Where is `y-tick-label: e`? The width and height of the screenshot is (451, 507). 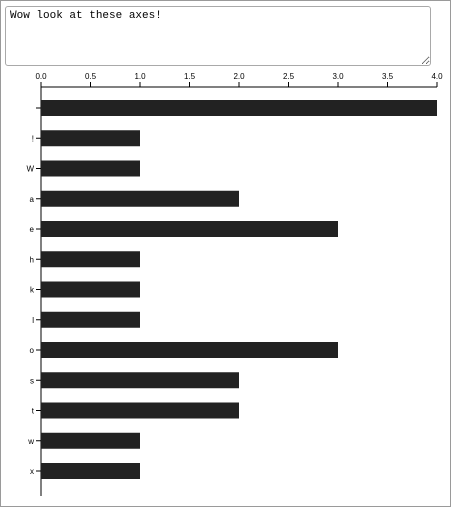 y-tick-label: e is located at coordinates (32, 229).